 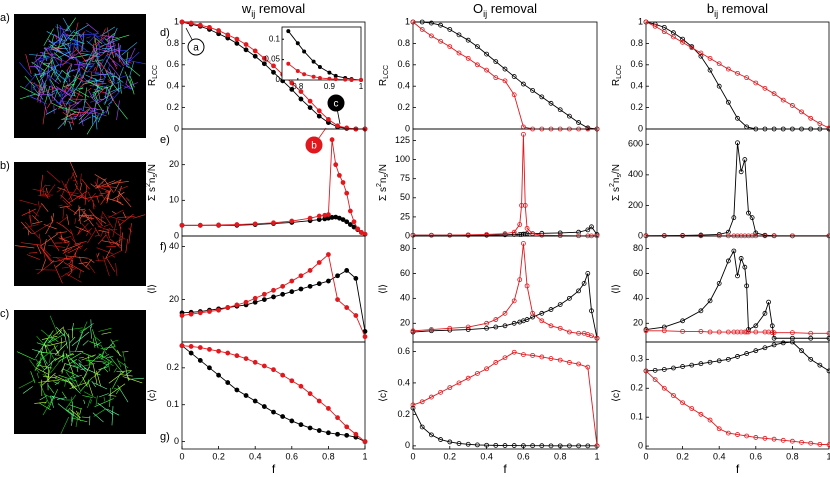 I want to click on inset-y-tick-label: 0.1, so click(x=275, y=38).